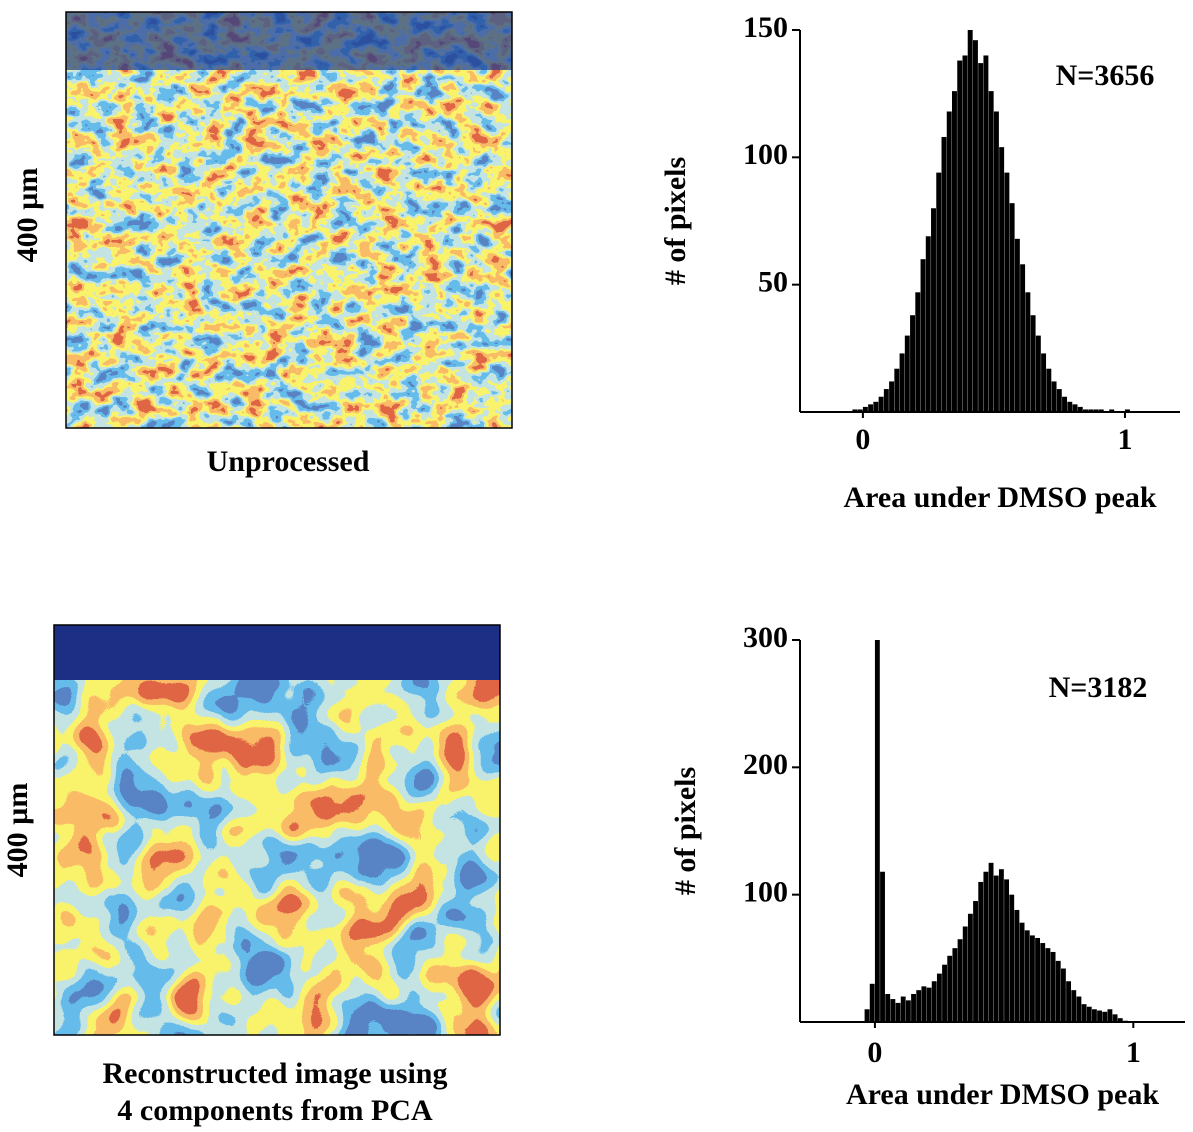  What do you see at coordinates (765, 764) in the screenshot?
I see `y-tick-label: 200` at bounding box center [765, 764].